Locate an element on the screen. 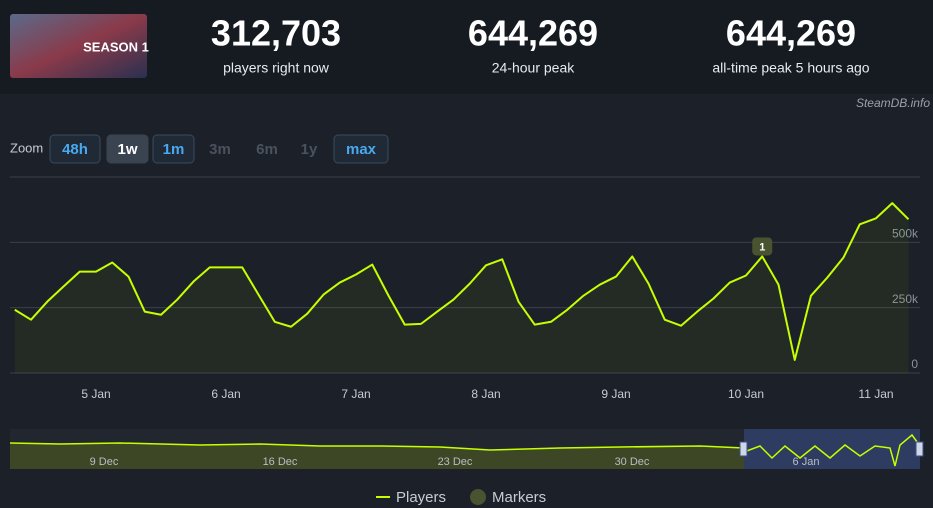 The height and width of the screenshot is (508, 933). y-tick-label: 500k is located at coordinates (905, 234).